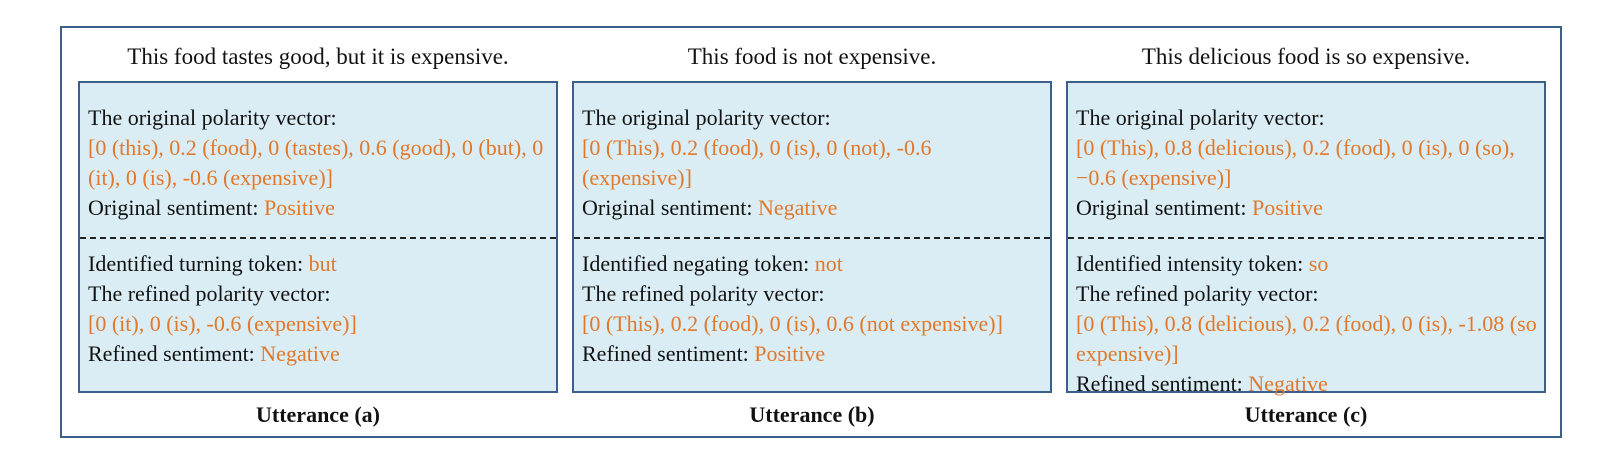 The width and height of the screenshot is (1613, 465). Describe the element at coordinates (318, 414) in the screenshot. I see `utterance-caption: Utterance (a)` at that location.